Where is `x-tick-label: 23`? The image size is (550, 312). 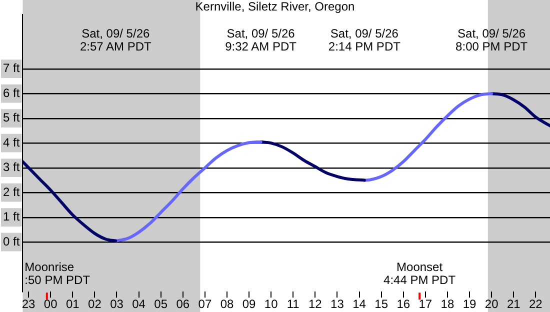 x-tick-label: 23 is located at coordinates (29, 304).